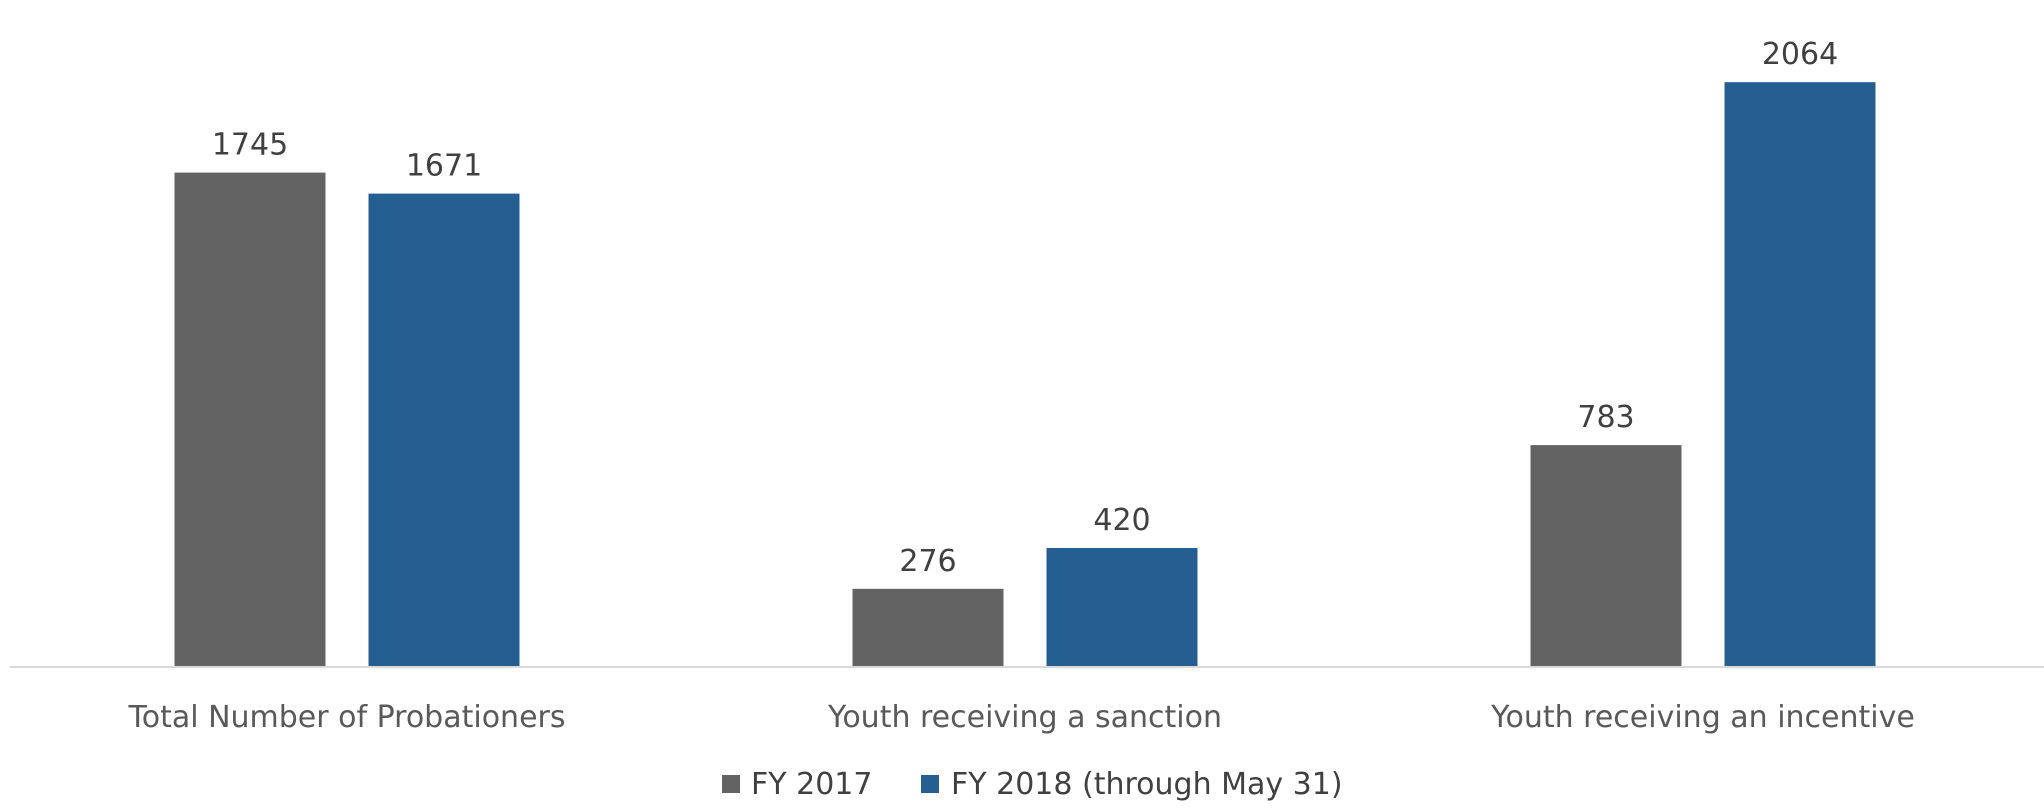  I want to click on data-label-s1-c0: 1671, so click(444, 166).